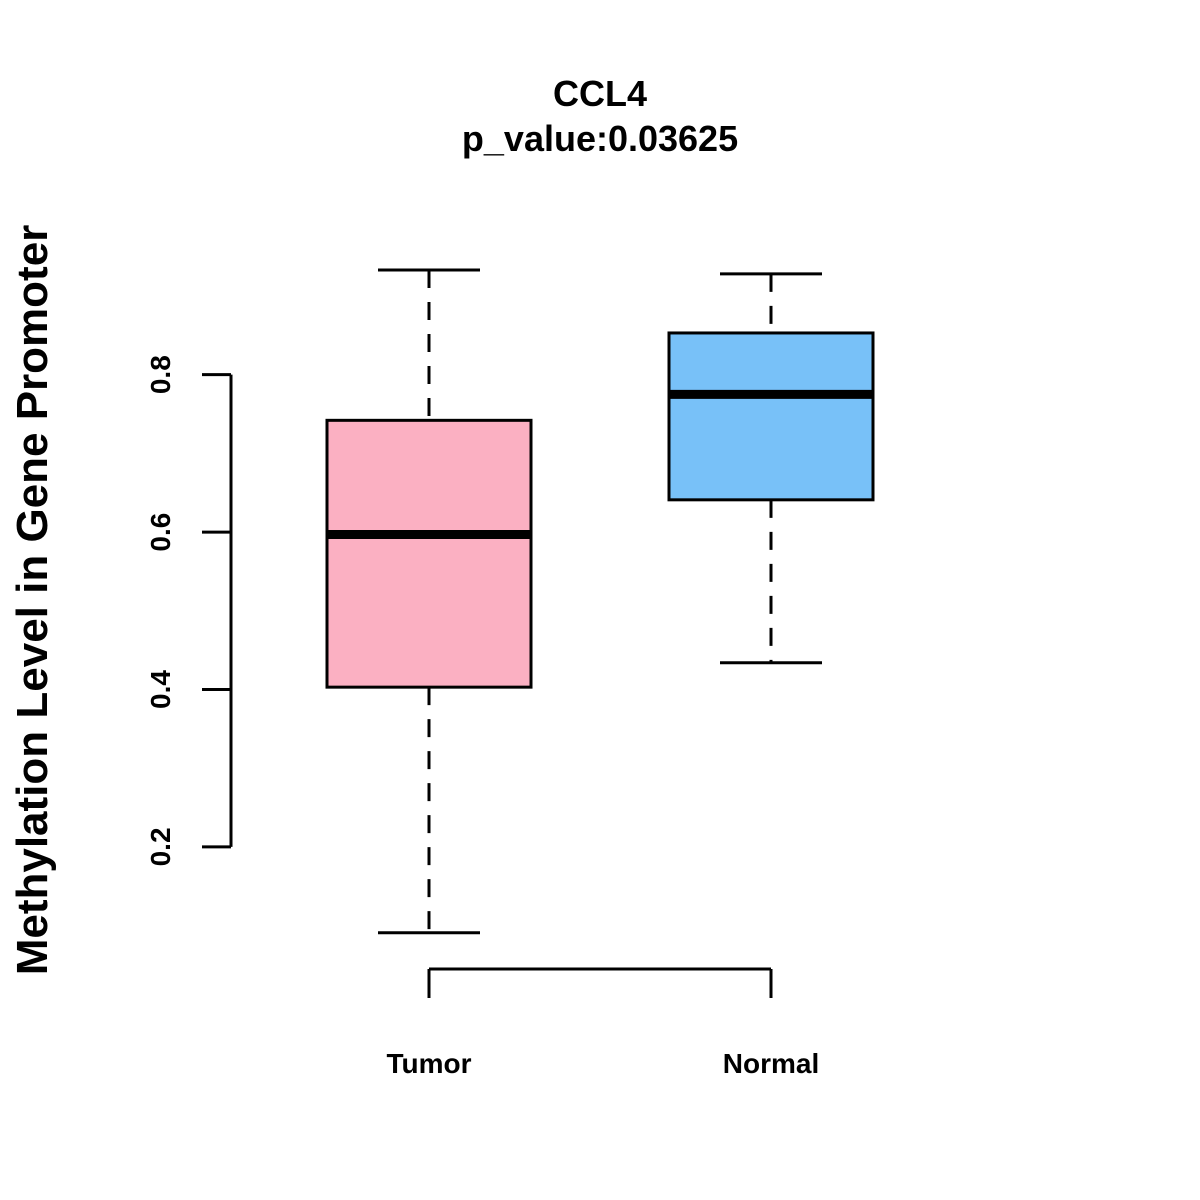  I want to click on box-group-normal, so click(771, 468).